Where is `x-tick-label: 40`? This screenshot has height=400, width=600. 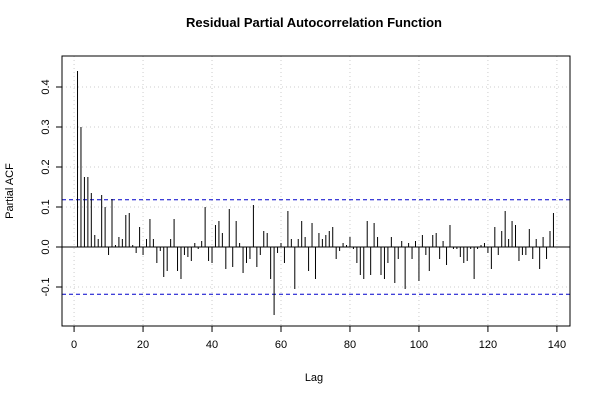 x-tick-label: 40 is located at coordinates (212, 345).